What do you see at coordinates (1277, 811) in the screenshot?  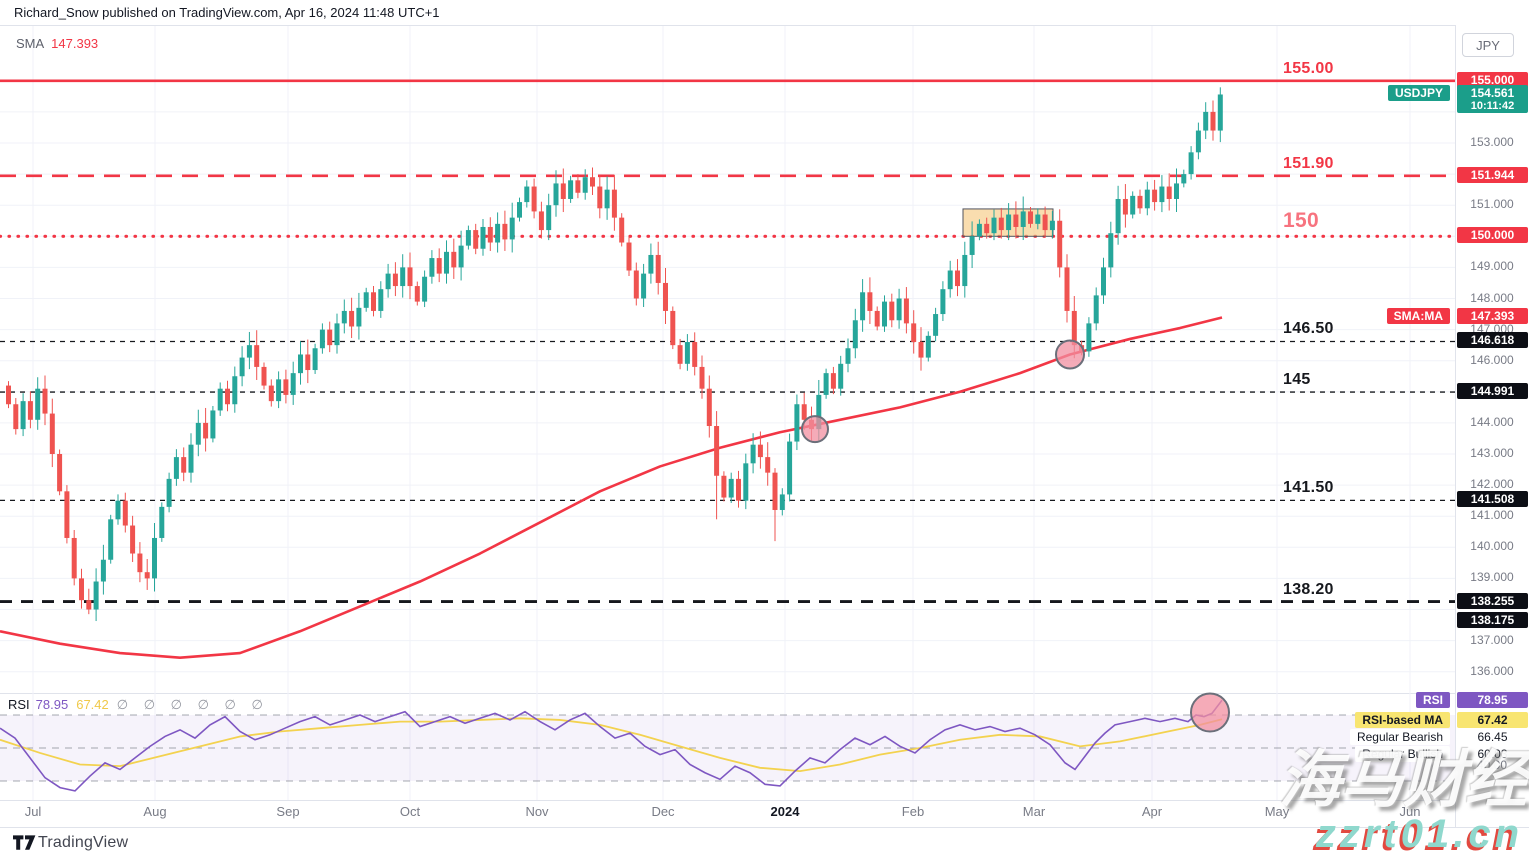 I see `time-tick-May: May` at bounding box center [1277, 811].